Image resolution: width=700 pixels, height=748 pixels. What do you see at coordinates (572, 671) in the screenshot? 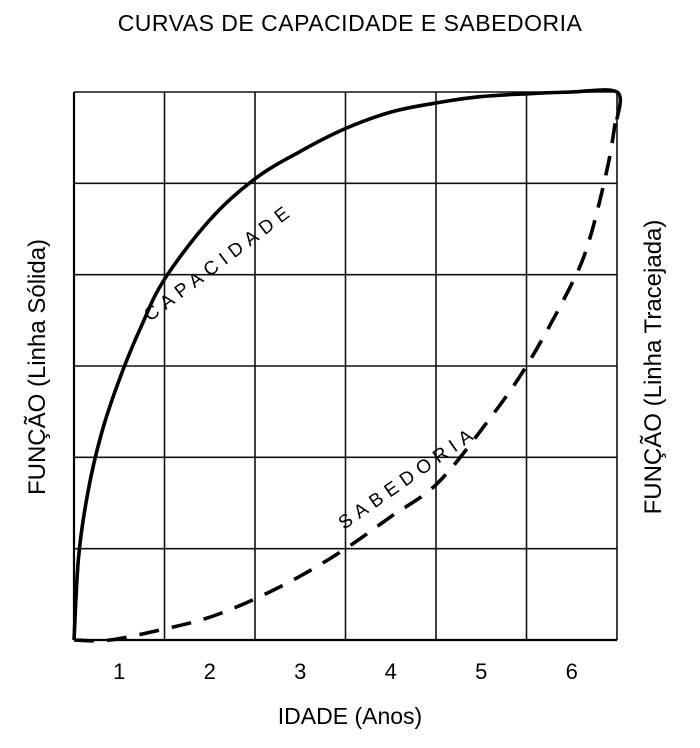
I see `x-tick-label: 6` at bounding box center [572, 671].